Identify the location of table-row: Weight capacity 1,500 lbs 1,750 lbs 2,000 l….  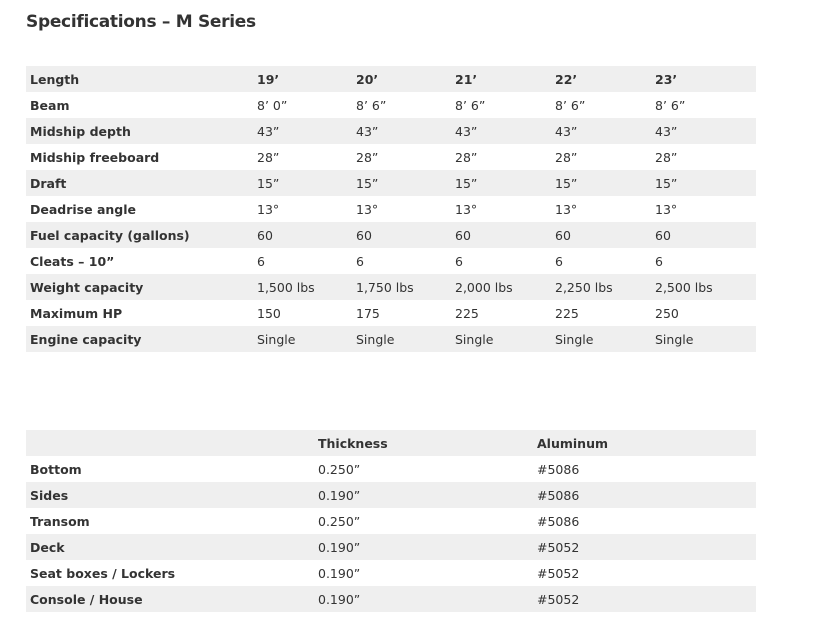
(391, 287).